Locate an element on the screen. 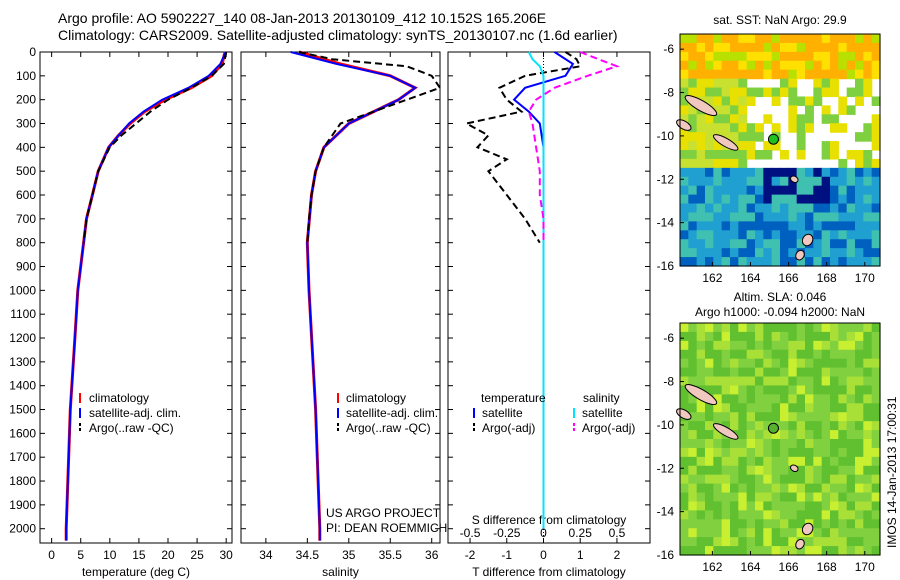 The width and height of the screenshot is (900, 580). salinity-legend-label: Argo(..raw -QC) is located at coordinates (388, 428).